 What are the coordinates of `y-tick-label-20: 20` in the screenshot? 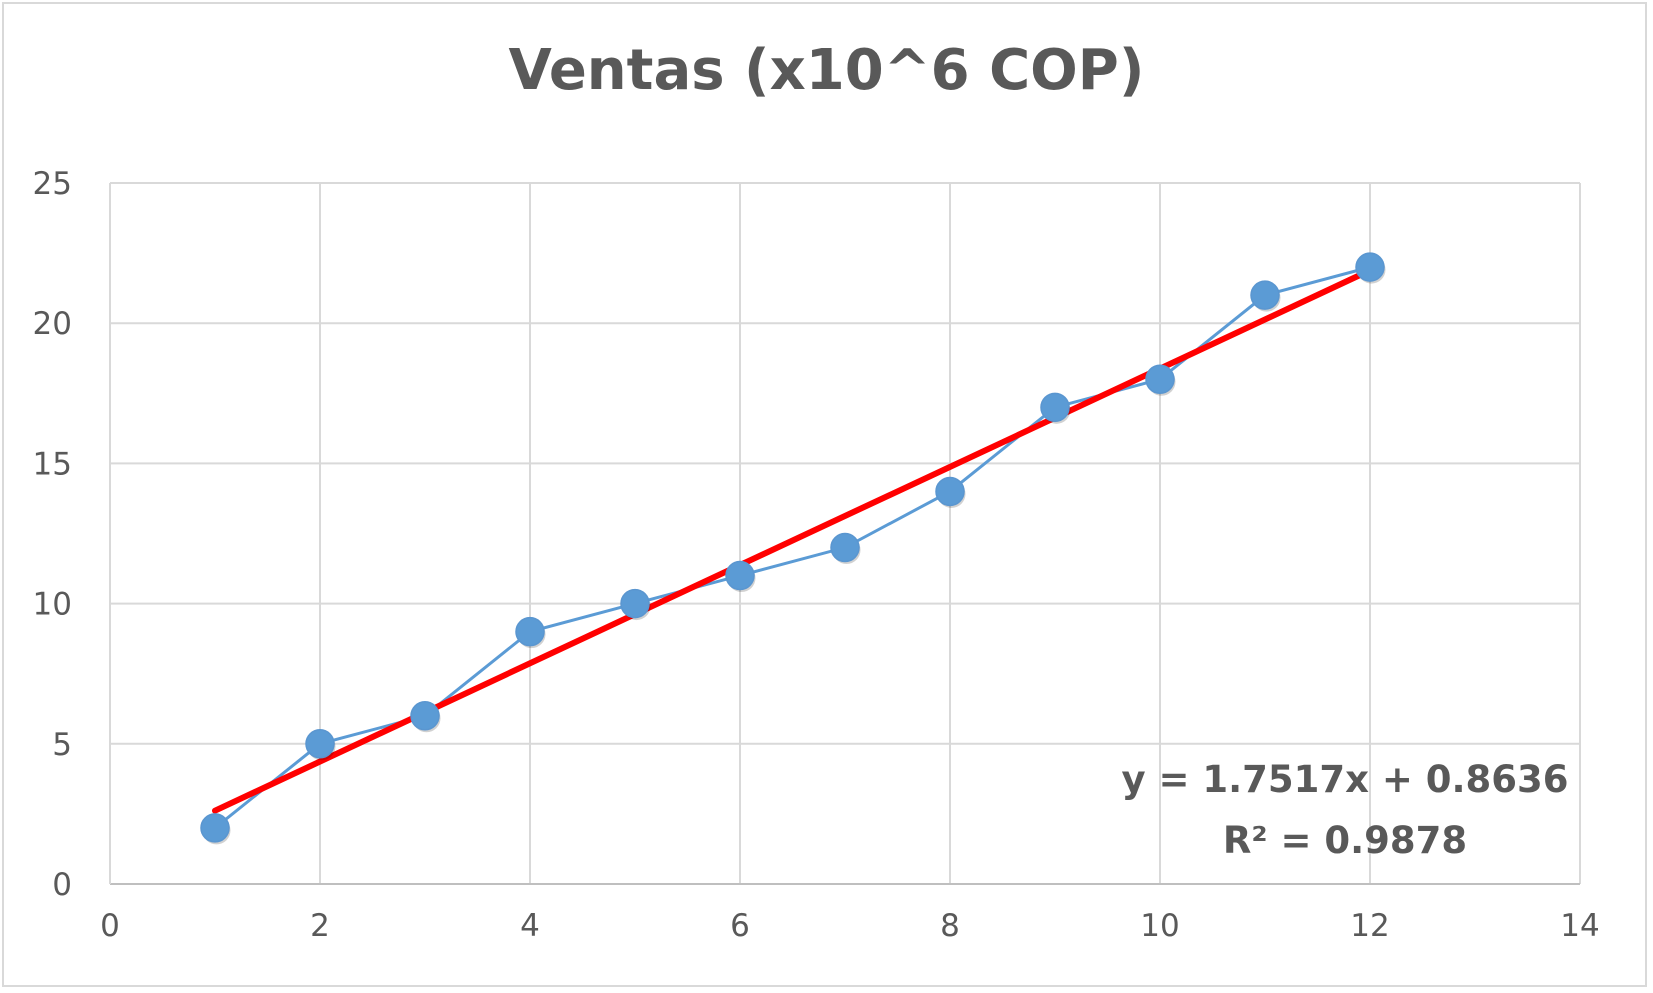 It's located at (52, 324).